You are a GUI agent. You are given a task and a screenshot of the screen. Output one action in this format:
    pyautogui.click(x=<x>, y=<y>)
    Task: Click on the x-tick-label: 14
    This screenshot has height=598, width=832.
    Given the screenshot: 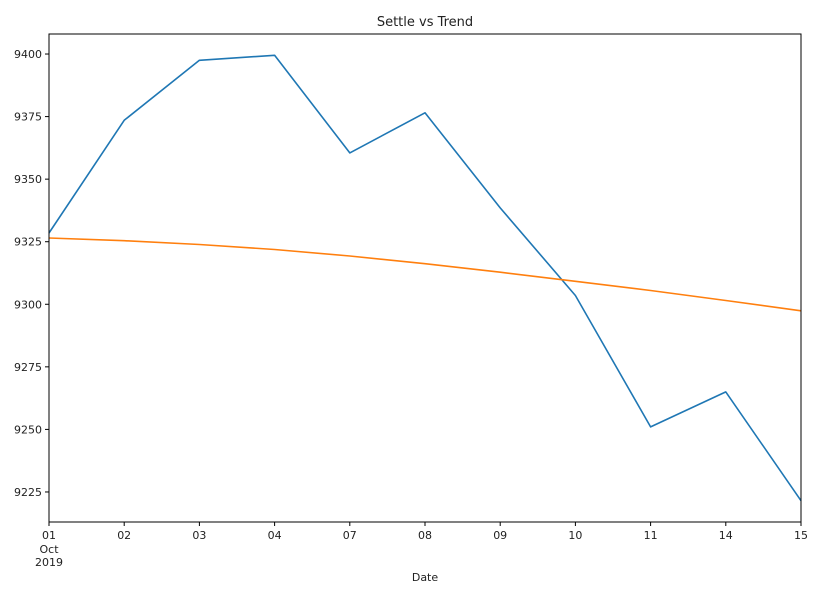 What is the action you would take?
    pyautogui.click(x=726, y=535)
    